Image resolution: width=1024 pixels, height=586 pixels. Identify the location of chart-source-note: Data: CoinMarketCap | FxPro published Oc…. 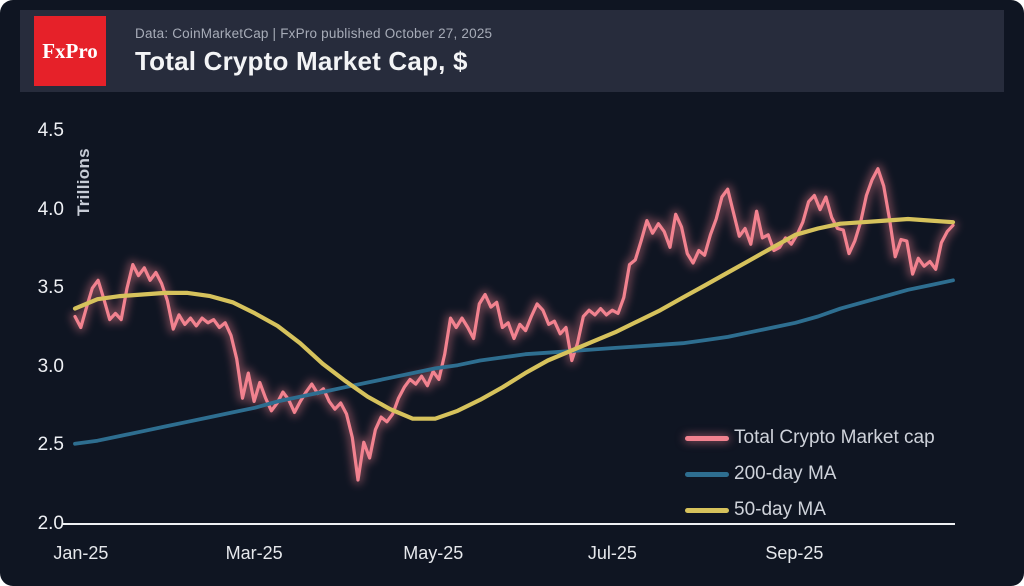
(314, 33).